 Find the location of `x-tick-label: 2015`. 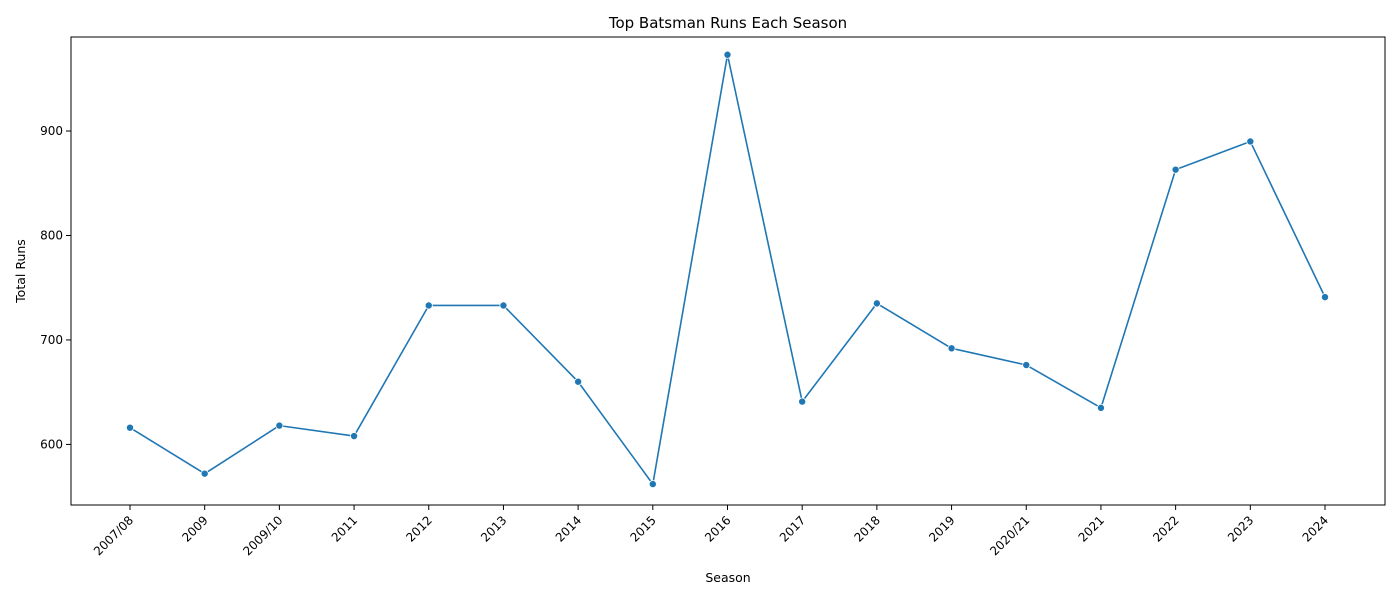

x-tick-label: 2015 is located at coordinates (642, 528).